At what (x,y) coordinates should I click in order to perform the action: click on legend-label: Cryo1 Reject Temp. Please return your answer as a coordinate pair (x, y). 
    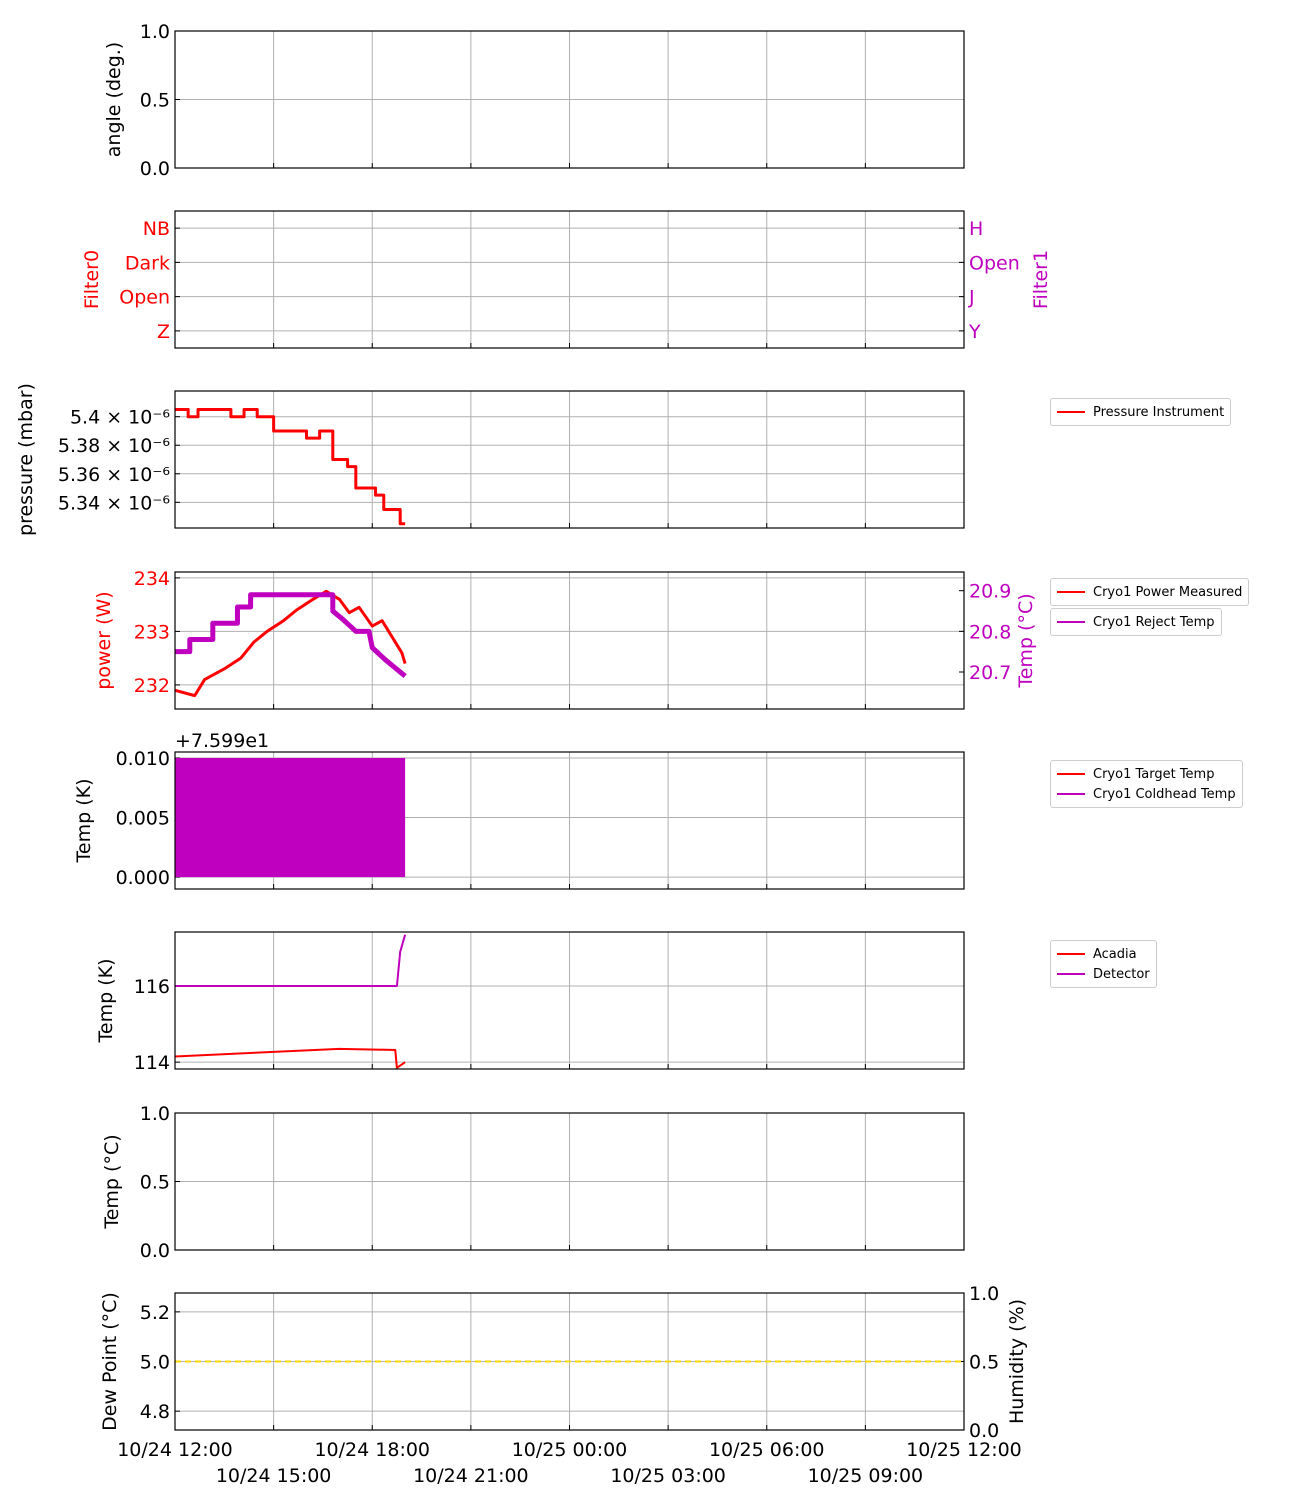
    Looking at the image, I should click on (1154, 622).